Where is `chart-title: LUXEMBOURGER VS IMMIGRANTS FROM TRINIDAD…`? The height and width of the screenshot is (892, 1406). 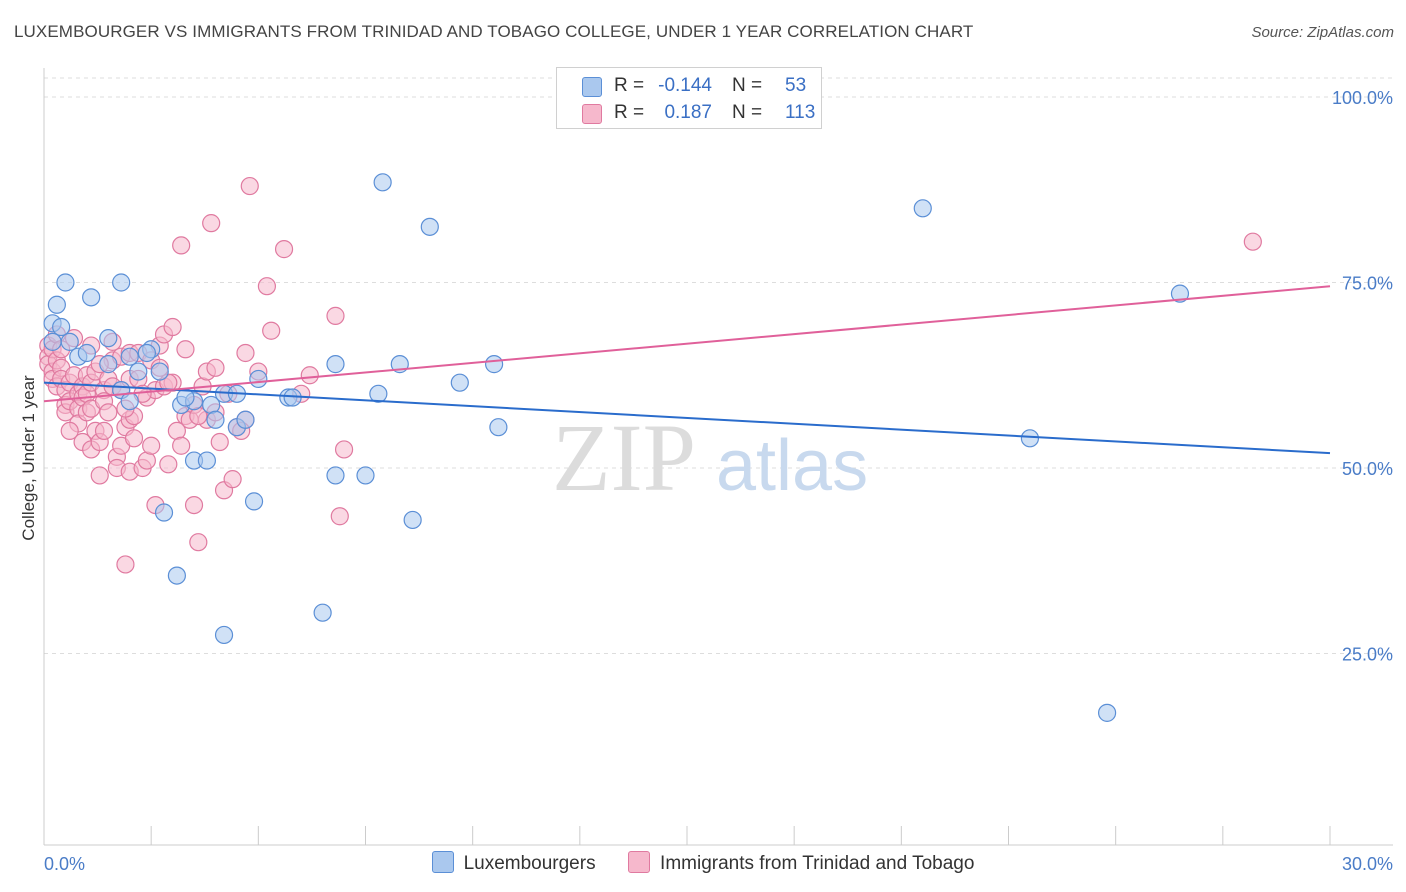
chart-title: LUXEMBOURGER VS IMMIGRANTS FROM TRINIDAD… is located at coordinates (494, 31).